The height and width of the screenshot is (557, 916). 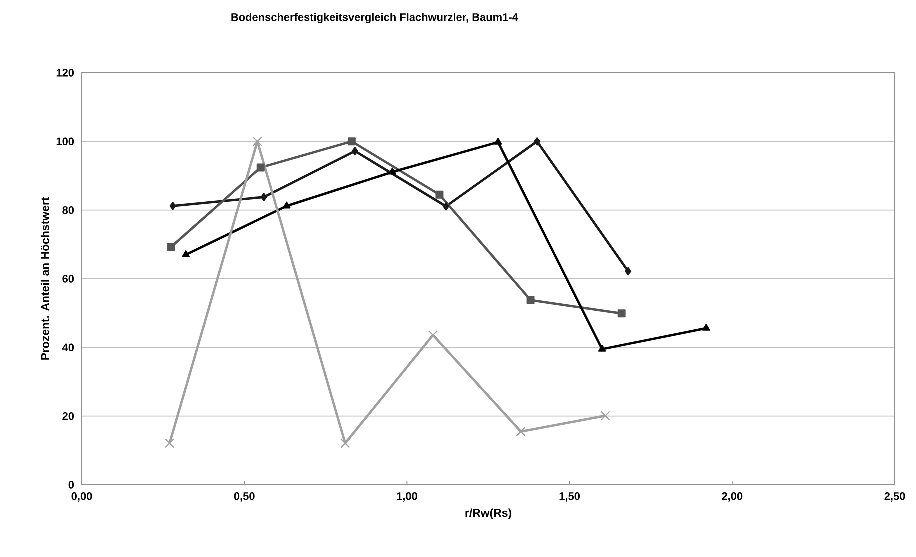 What do you see at coordinates (732, 497) in the screenshot?
I see `x-tick-label: 2,00` at bounding box center [732, 497].